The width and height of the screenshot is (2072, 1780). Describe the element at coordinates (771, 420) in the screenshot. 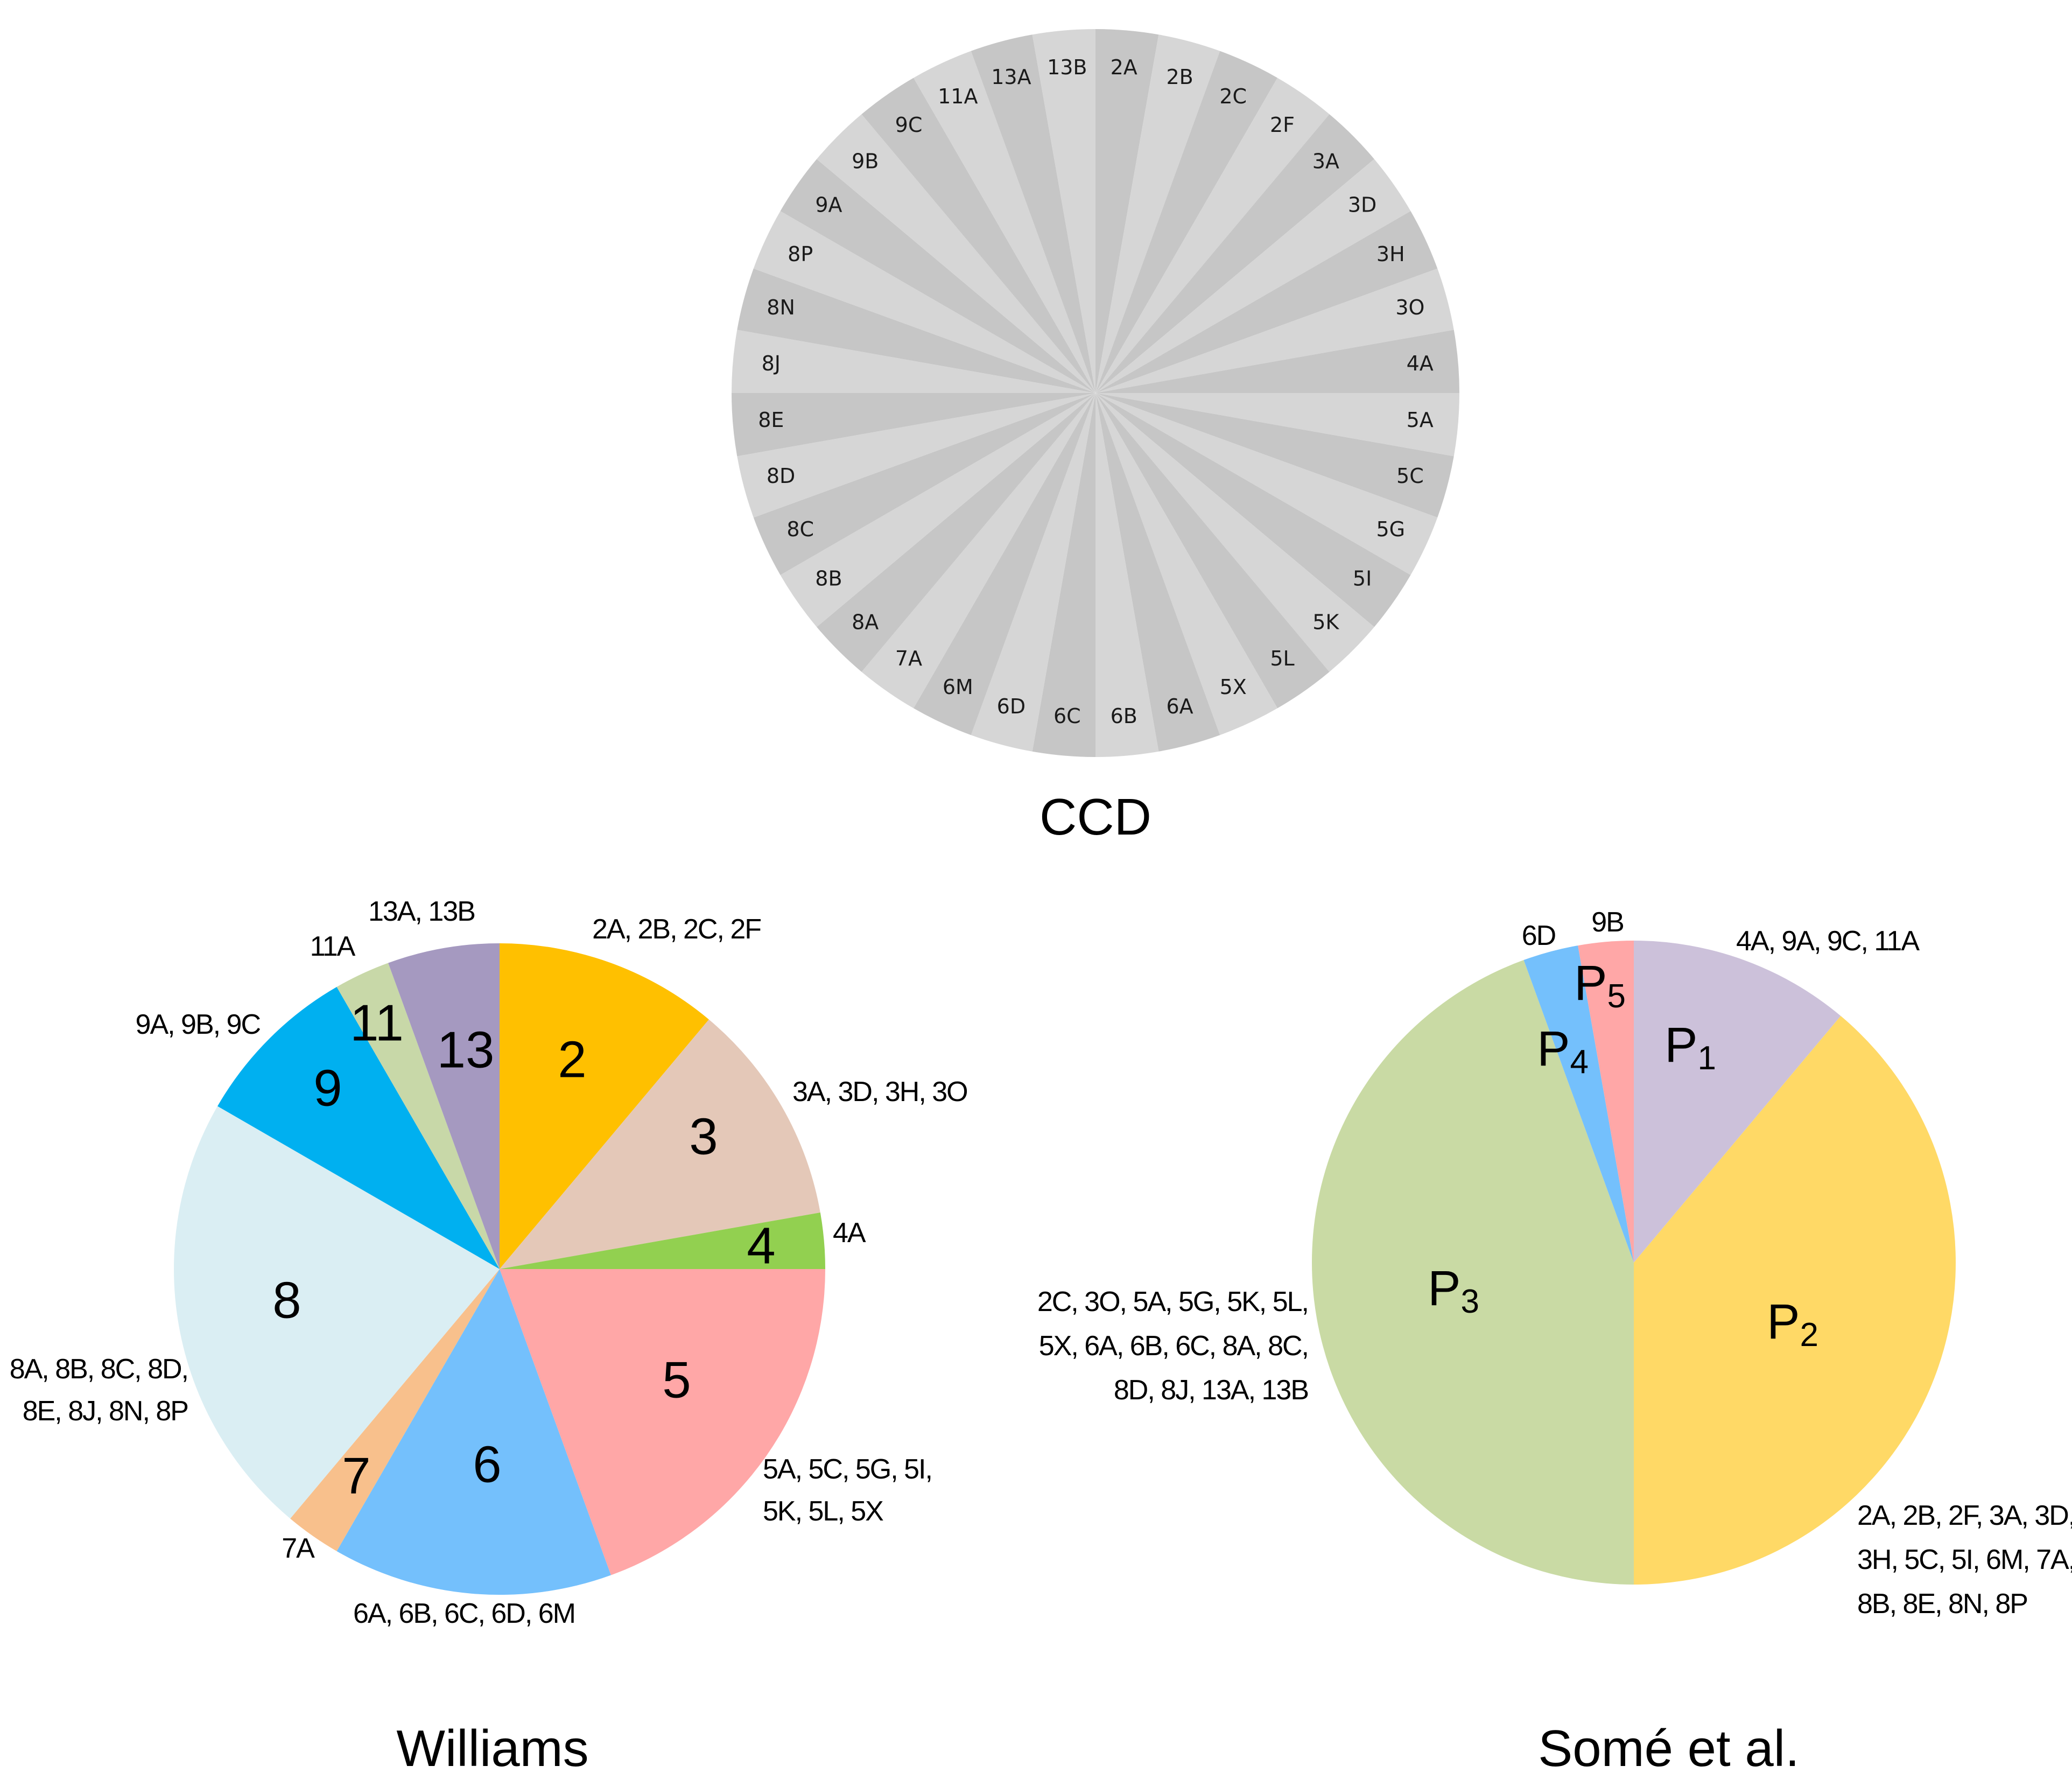

I see `ccd-slice-label: 8E` at that location.